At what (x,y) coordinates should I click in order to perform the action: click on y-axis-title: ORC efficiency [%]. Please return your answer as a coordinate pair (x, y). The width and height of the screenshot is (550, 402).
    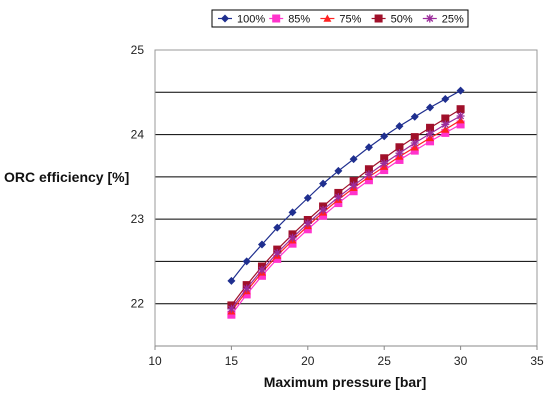
    Looking at the image, I should click on (66, 177).